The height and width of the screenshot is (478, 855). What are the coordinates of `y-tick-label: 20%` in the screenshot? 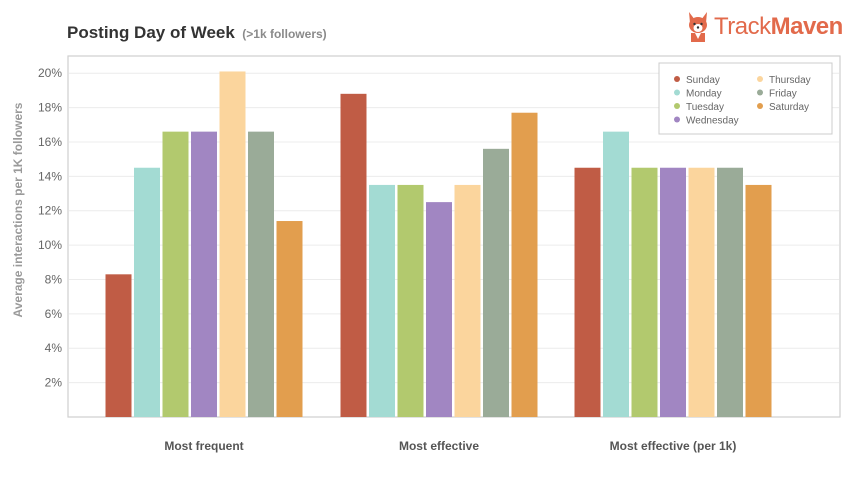 It's located at (50, 73).